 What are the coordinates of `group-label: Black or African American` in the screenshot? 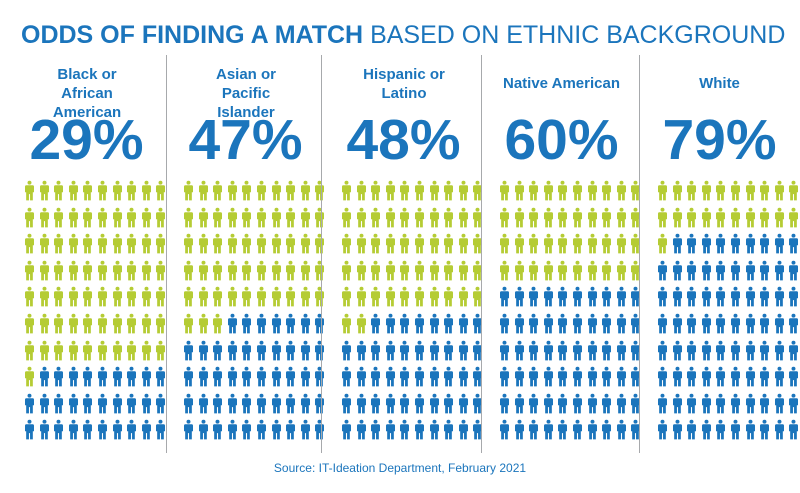 It's located at (87, 93).